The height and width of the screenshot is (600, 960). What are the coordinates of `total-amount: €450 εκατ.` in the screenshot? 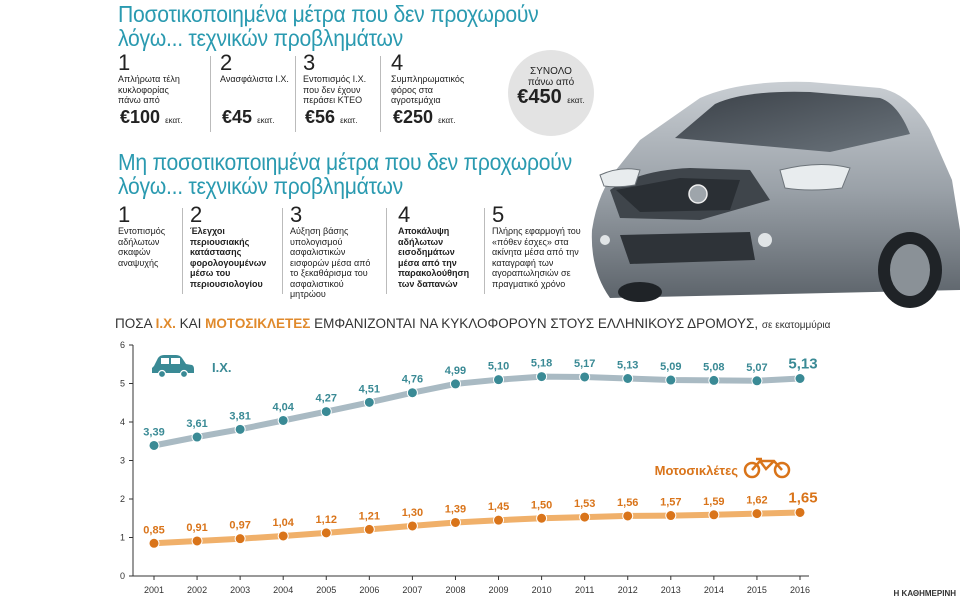 It's located at (551, 97).